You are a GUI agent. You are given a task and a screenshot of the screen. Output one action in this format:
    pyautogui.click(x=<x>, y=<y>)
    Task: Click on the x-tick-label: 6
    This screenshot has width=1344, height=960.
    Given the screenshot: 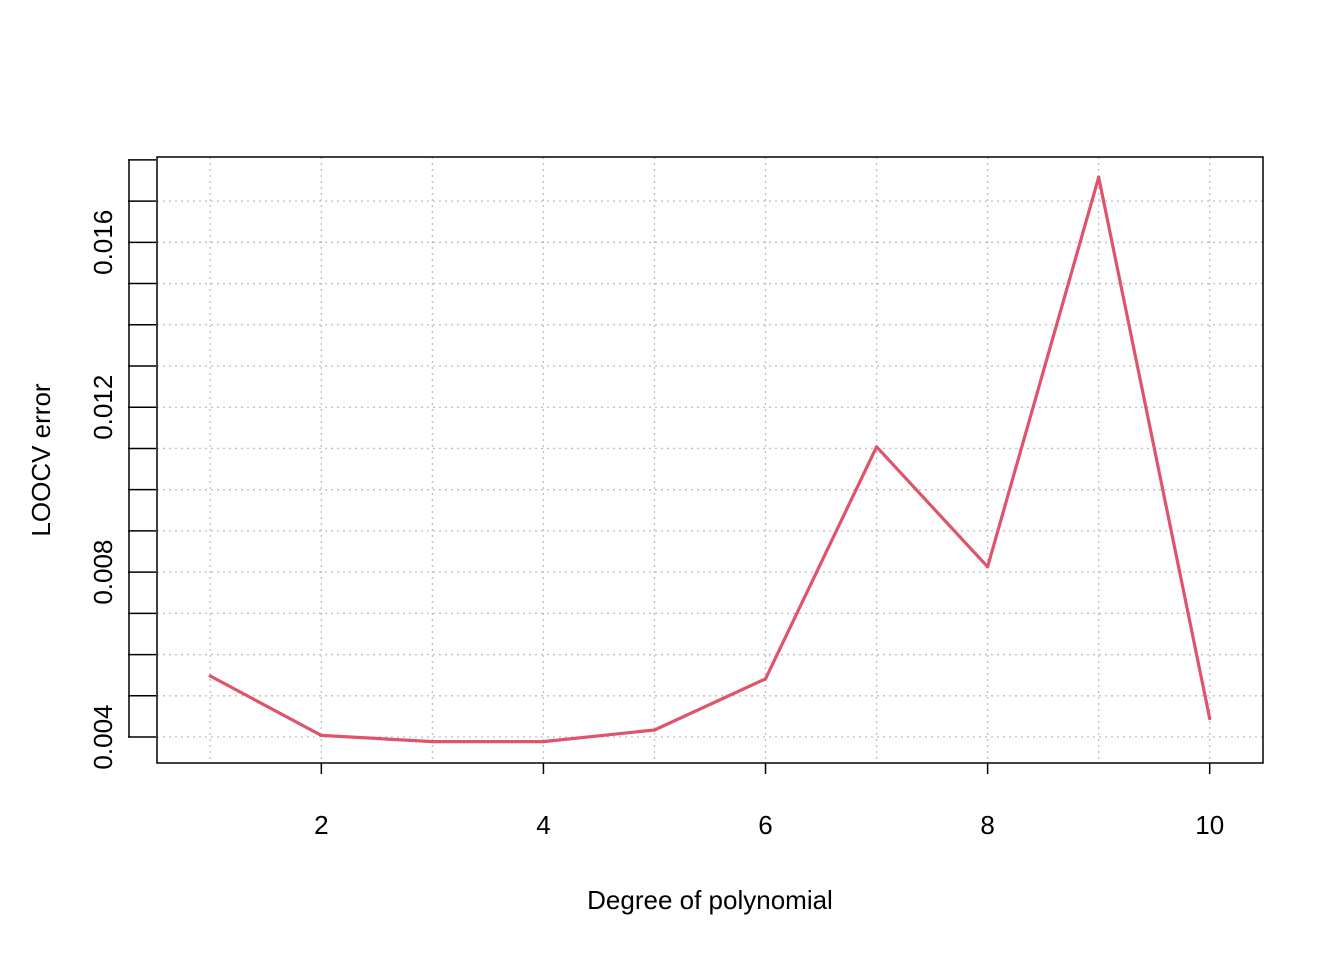 What is the action you would take?
    pyautogui.click(x=765, y=825)
    